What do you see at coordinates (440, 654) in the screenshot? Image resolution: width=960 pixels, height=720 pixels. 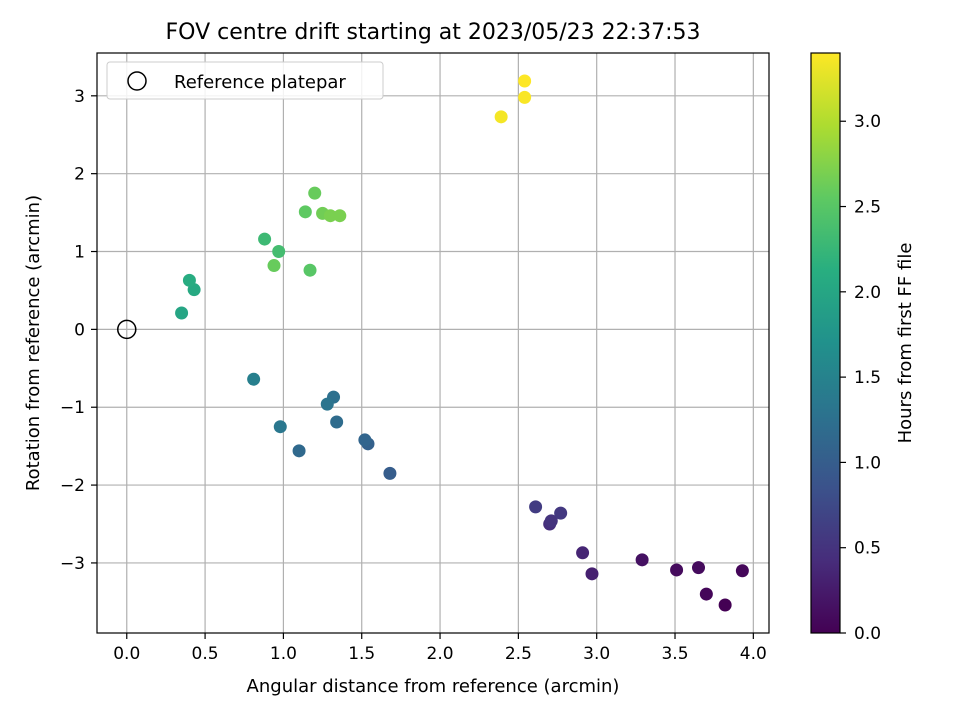 I see `x-tick-label: 2.0` at bounding box center [440, 654].